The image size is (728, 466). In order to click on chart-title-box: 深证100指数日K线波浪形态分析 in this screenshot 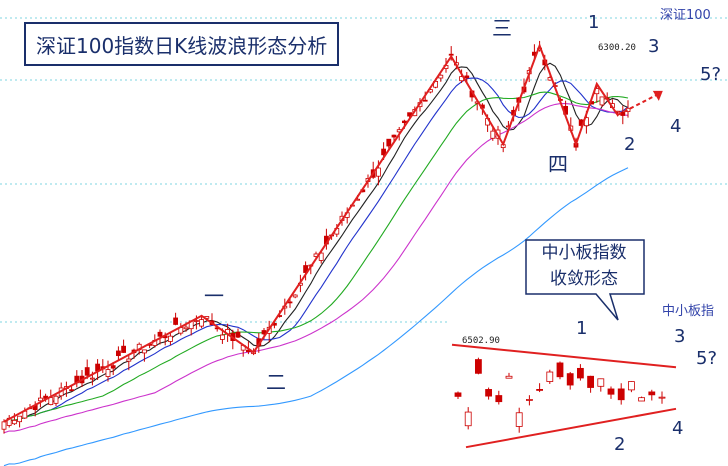, I will do `click(182, 44)`.